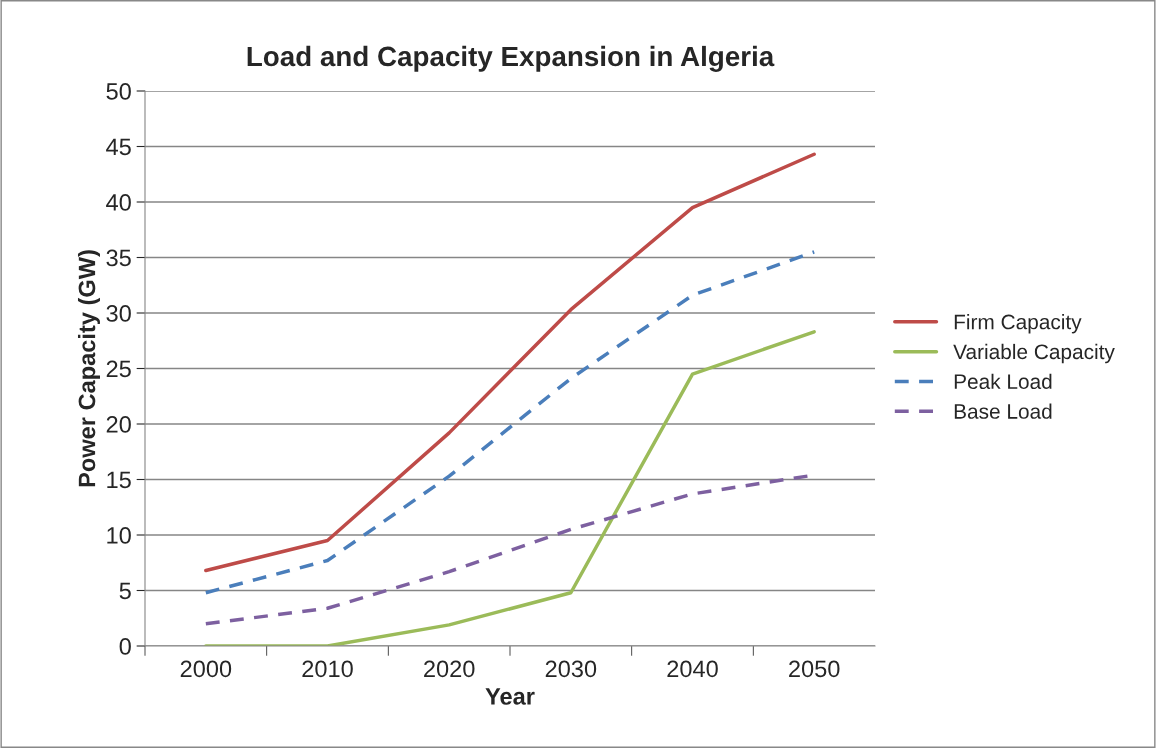 The image size is (1156, 748). What do you see at coordinates (118, 369) in the screenshot?
I see `y-tick-label: 25` at bounding box center [118, 369].